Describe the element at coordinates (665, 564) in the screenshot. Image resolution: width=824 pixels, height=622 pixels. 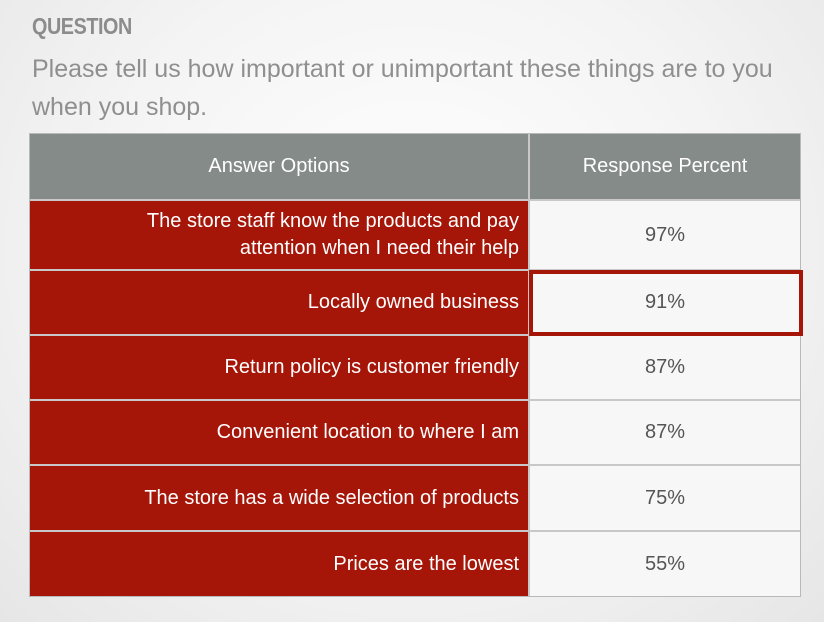
I see `table-row-percent: 55%` at that location.